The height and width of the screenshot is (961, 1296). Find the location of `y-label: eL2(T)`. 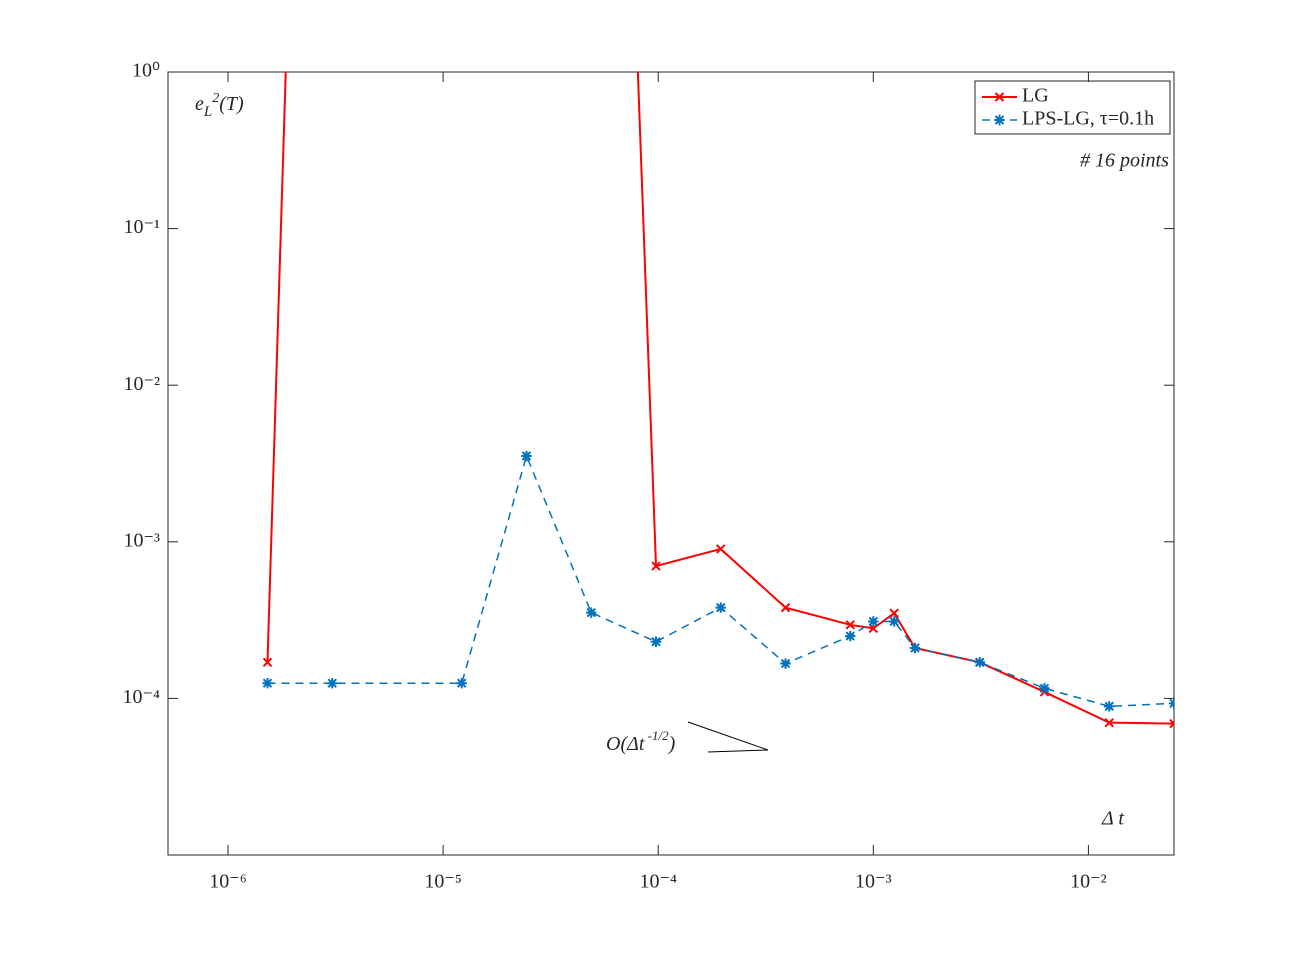

y-label: eL2(T) is located at coordinates (219, 105).